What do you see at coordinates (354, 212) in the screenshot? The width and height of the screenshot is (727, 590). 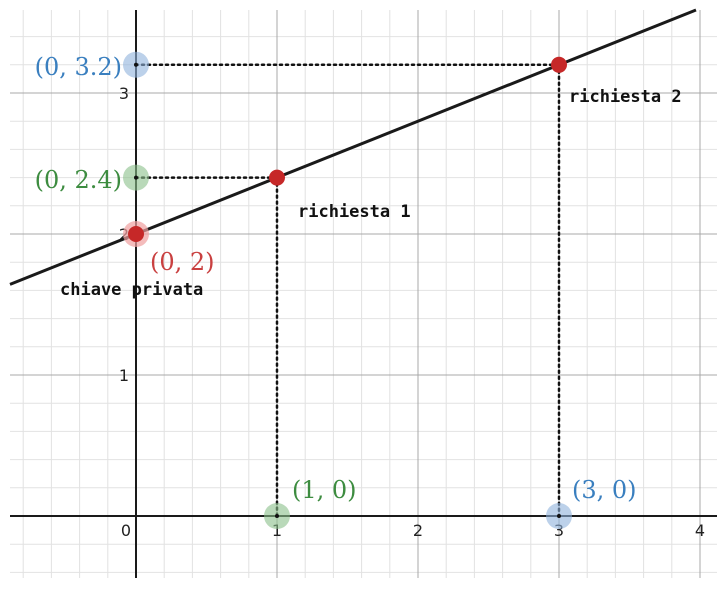 I see `point-annotation: richiesta 1` at bounding box center [354, 212].